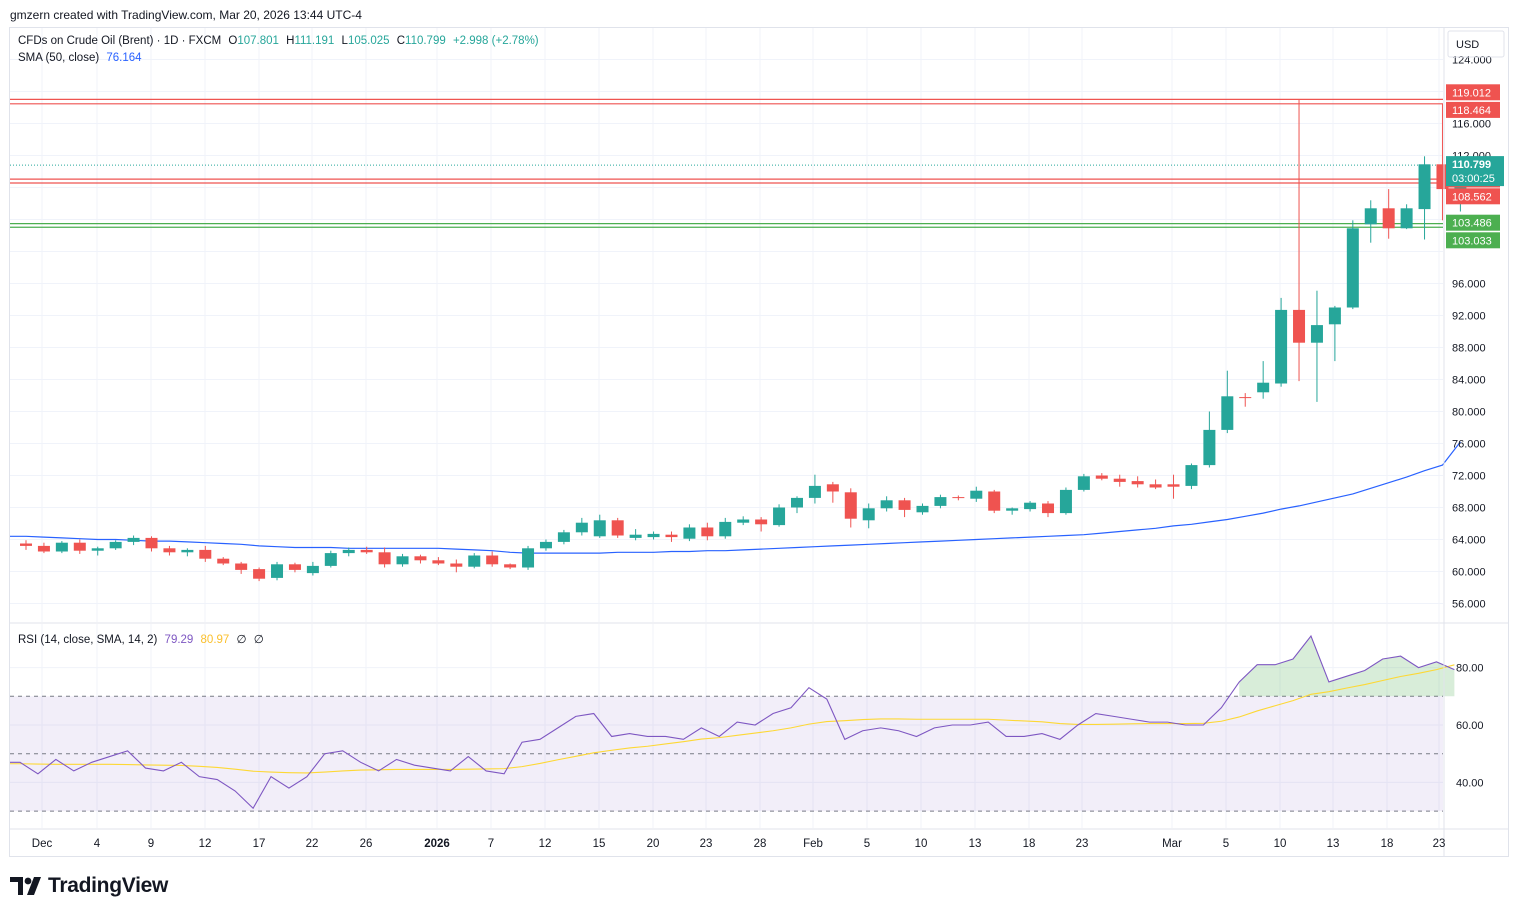  Describe the element at coordinates (368, 41) in the screenshot. I see `low-value: 105.025` at that location.